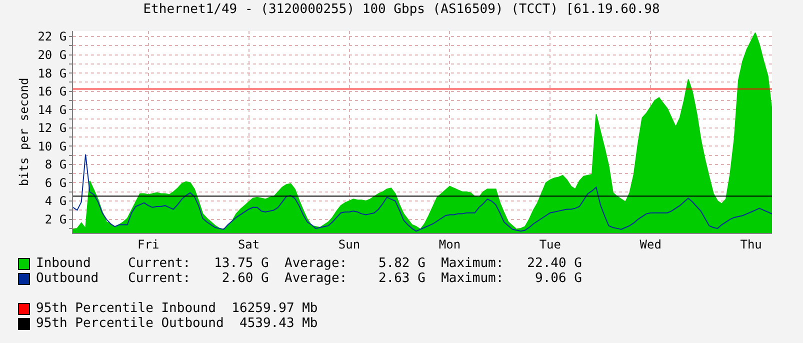 The width and height of the screenshot is (803, 343). Describe the element at coordinates (52, 146) in the screenshot. I see `y-tick-label: 10 G` at that location.